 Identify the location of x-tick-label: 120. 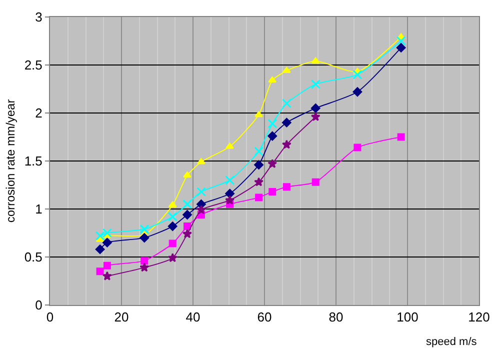
(479, 317).